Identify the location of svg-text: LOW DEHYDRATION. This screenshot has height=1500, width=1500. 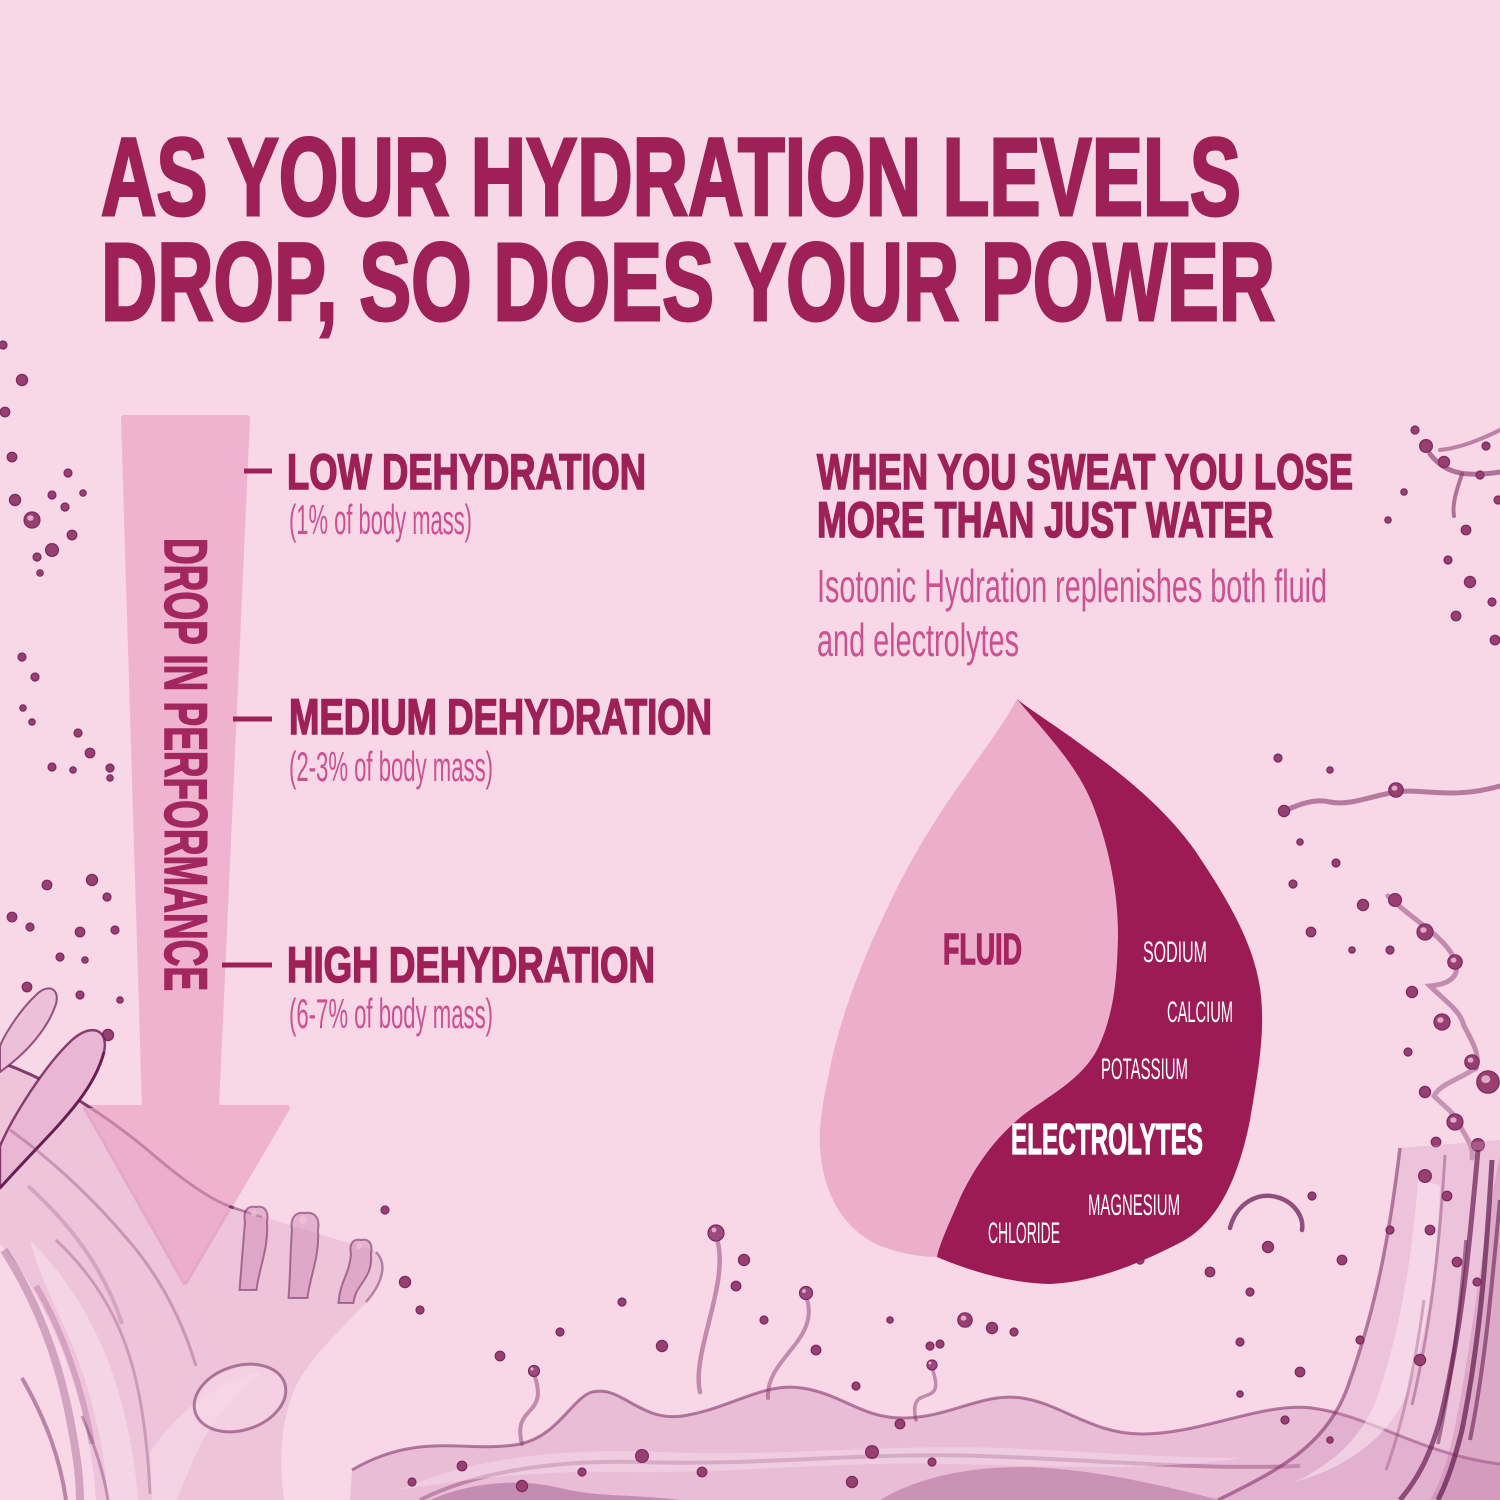
(466, 472).